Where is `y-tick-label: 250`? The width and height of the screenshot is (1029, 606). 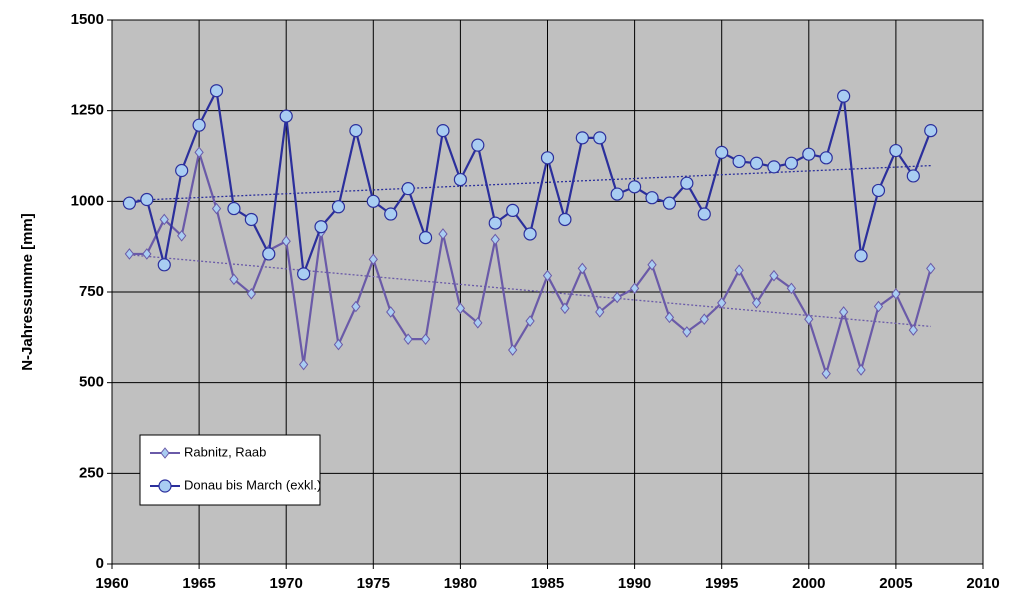
y-tick-label: 250 is located at coordinates (91, 472).